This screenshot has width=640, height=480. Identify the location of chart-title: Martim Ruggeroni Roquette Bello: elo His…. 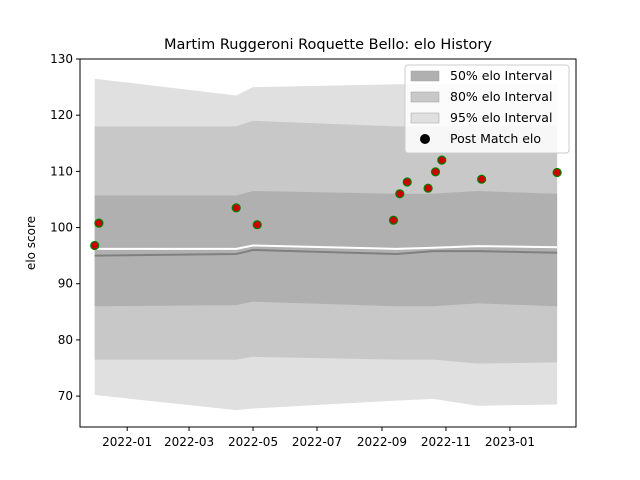
(328, 45).